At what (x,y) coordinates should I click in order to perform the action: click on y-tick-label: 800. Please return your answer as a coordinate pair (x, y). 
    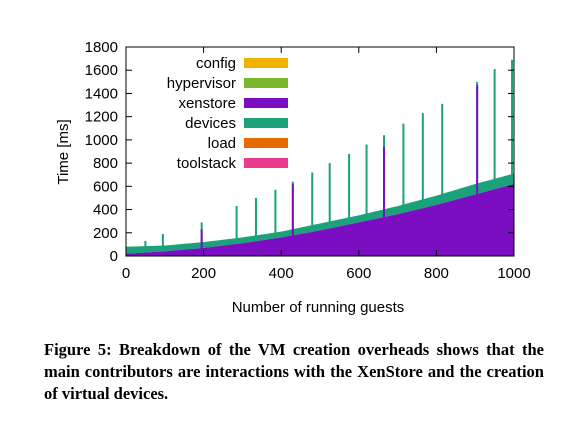
    Looking at the image, I should click on (105, 163).